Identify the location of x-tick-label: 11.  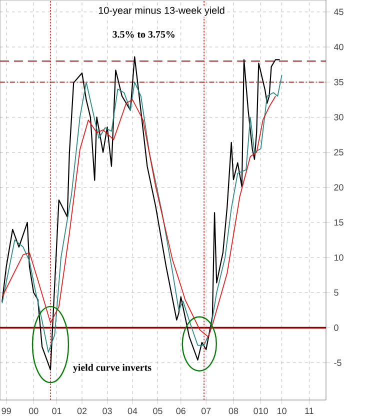
(309, 411).